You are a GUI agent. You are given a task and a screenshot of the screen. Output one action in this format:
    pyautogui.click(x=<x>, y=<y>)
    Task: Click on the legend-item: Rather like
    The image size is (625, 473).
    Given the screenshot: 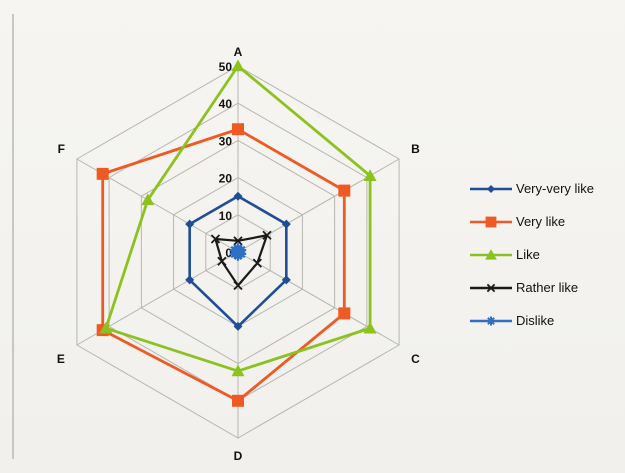 What is the action you would take?
    pyautogui.click(x=543, y=287)
    